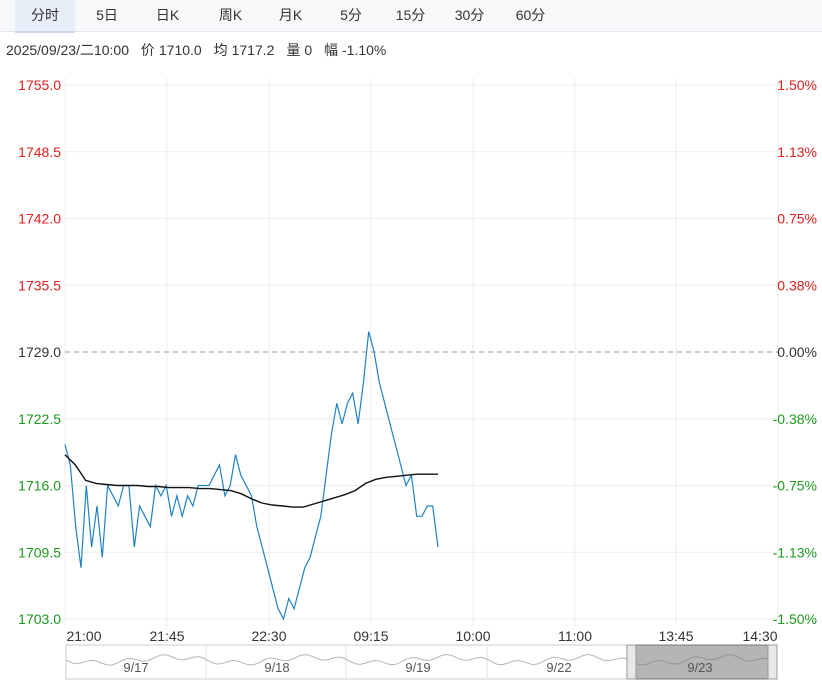 This screenshot has width=822, height=683. I want to click on x-tick-label: 21:45, so click(166, 636).